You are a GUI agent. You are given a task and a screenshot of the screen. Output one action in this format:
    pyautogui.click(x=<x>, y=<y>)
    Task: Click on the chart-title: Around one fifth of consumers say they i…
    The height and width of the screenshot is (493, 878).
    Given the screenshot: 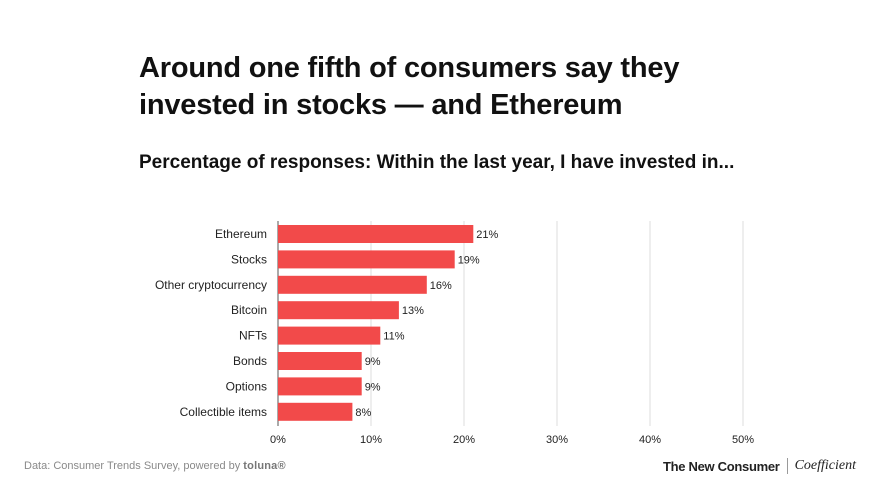 What is the action you would take?
    pyautogui.click(x=409, y=86)
    